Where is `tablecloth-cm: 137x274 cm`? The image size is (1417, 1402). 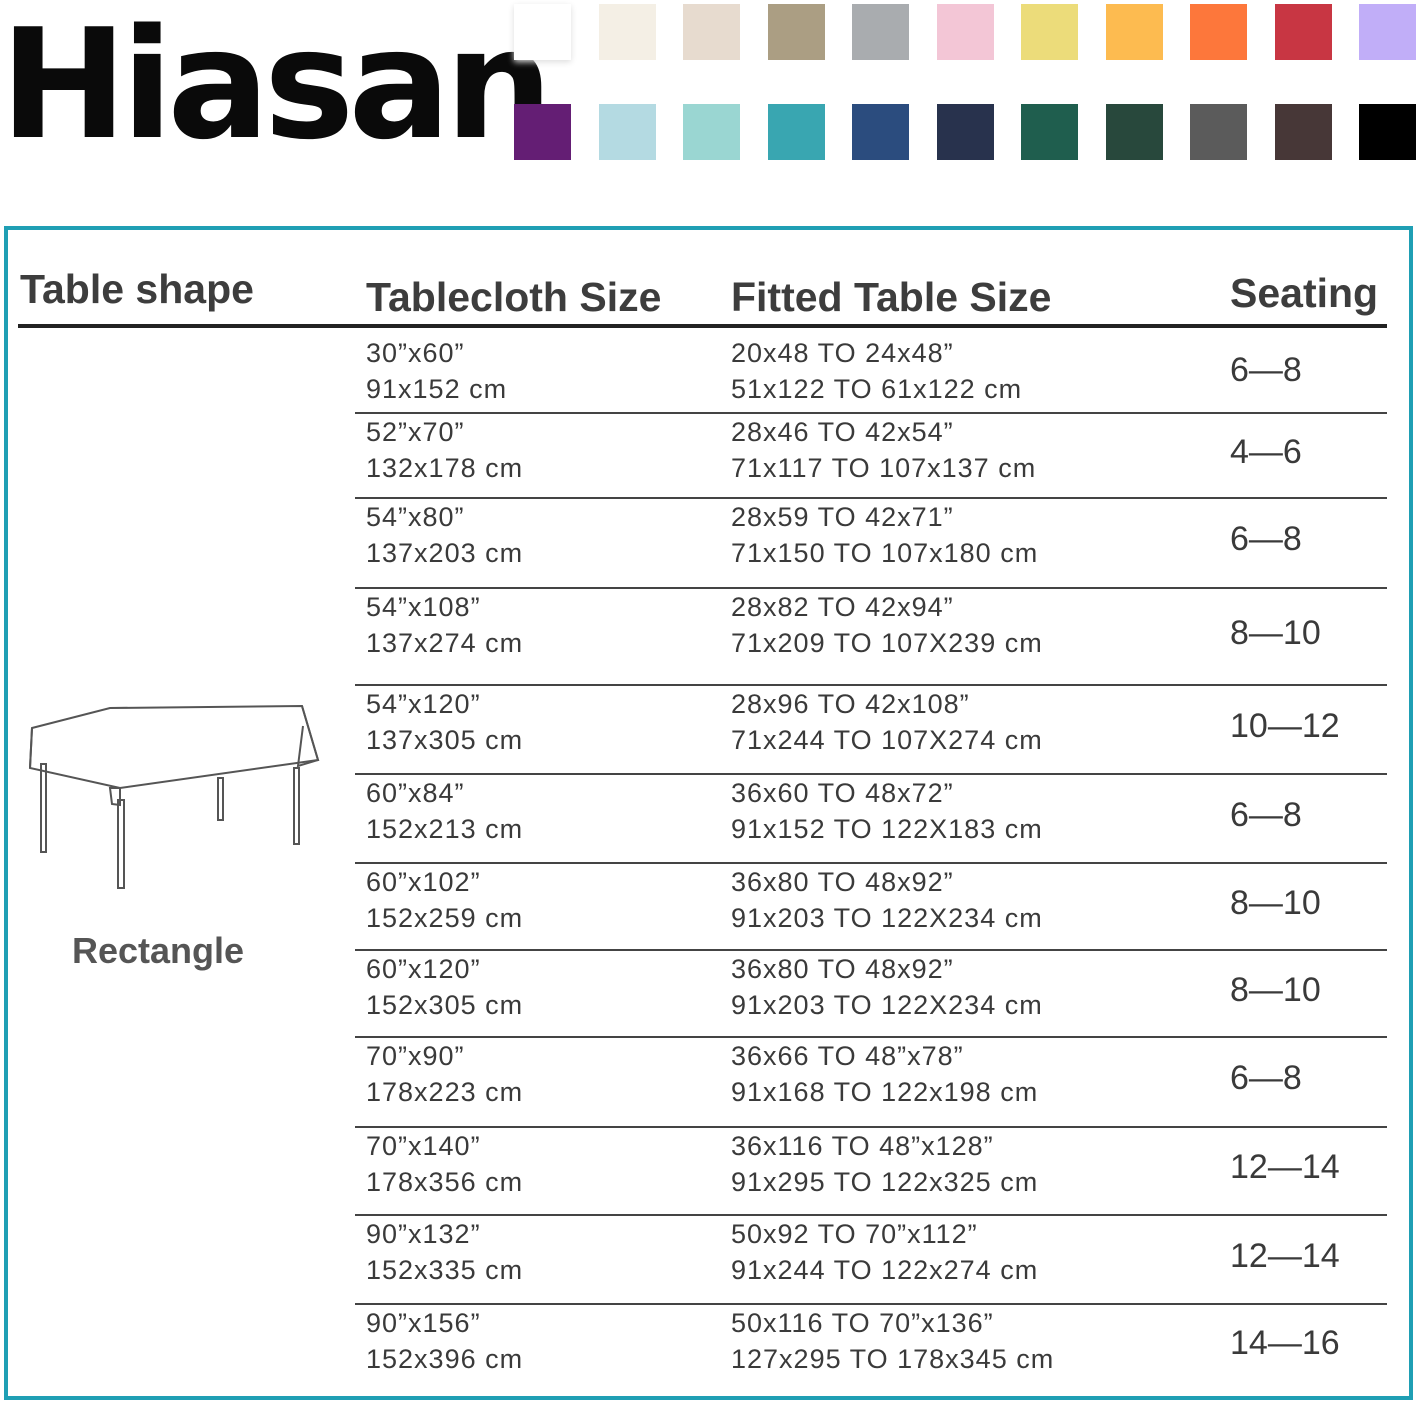 tablecloth-cm: 137x274 cm is located at coordinates (445, 643).